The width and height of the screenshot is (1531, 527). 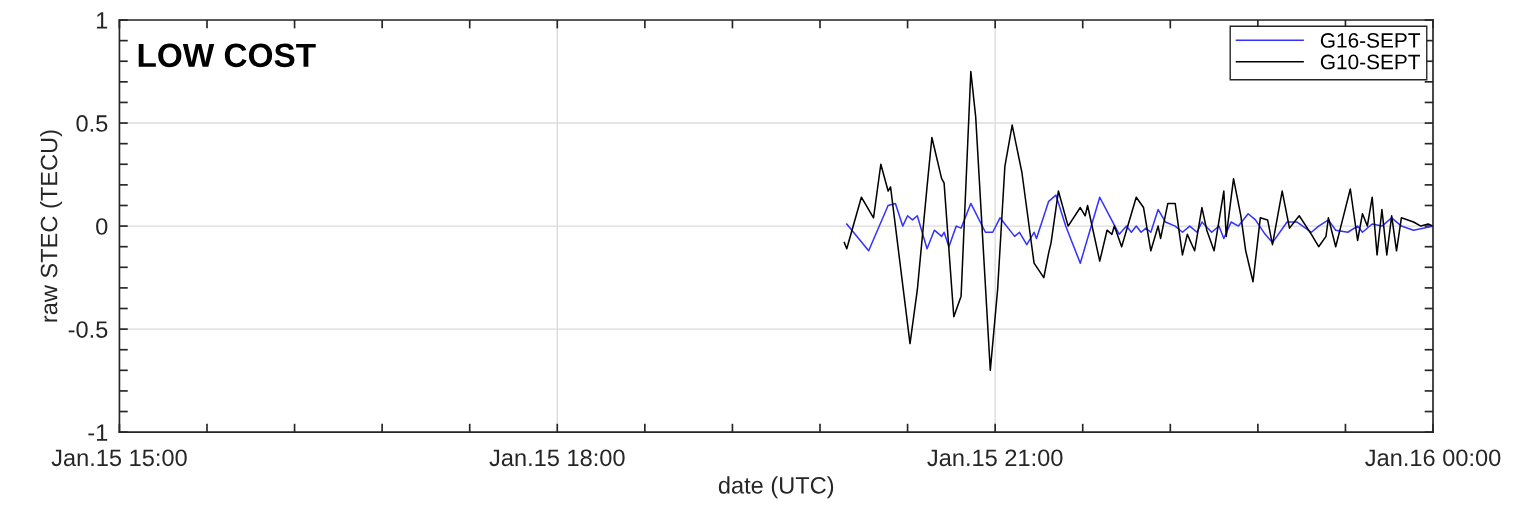 I want to click on y-tick-label: -0.5, so click(x=88, y=329).